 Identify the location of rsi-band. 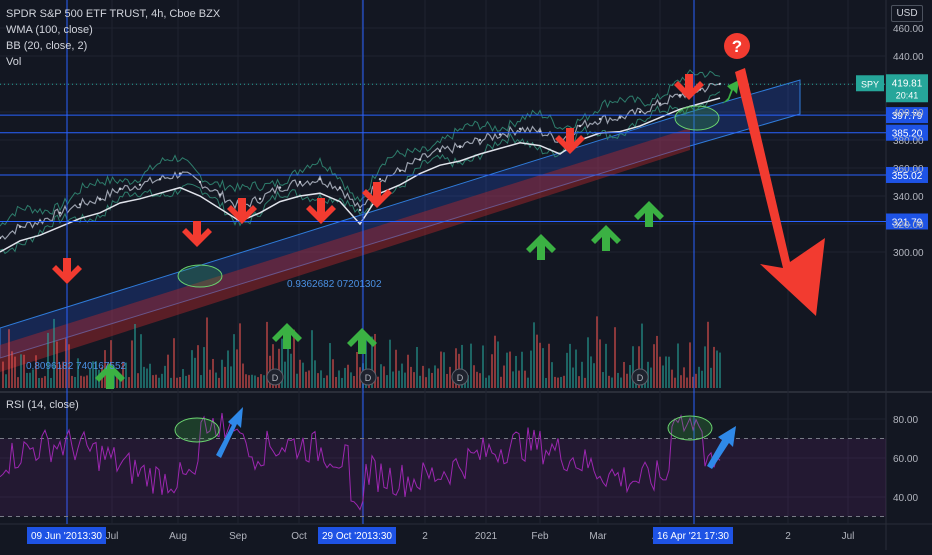
(443, 477).